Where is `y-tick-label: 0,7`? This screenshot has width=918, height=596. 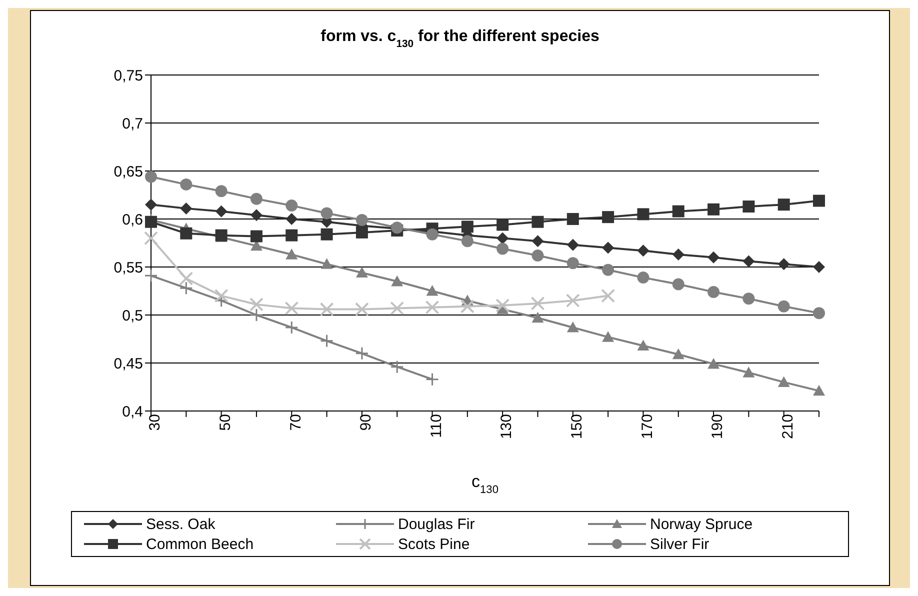
y-tick-label: 0,7 is located at coordinates (132, 123).